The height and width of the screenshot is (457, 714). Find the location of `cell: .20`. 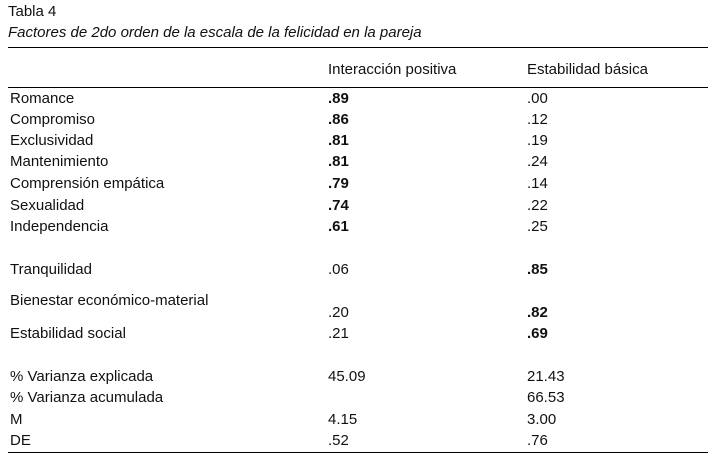

cell: .20 is located at coordinates (338, 312).